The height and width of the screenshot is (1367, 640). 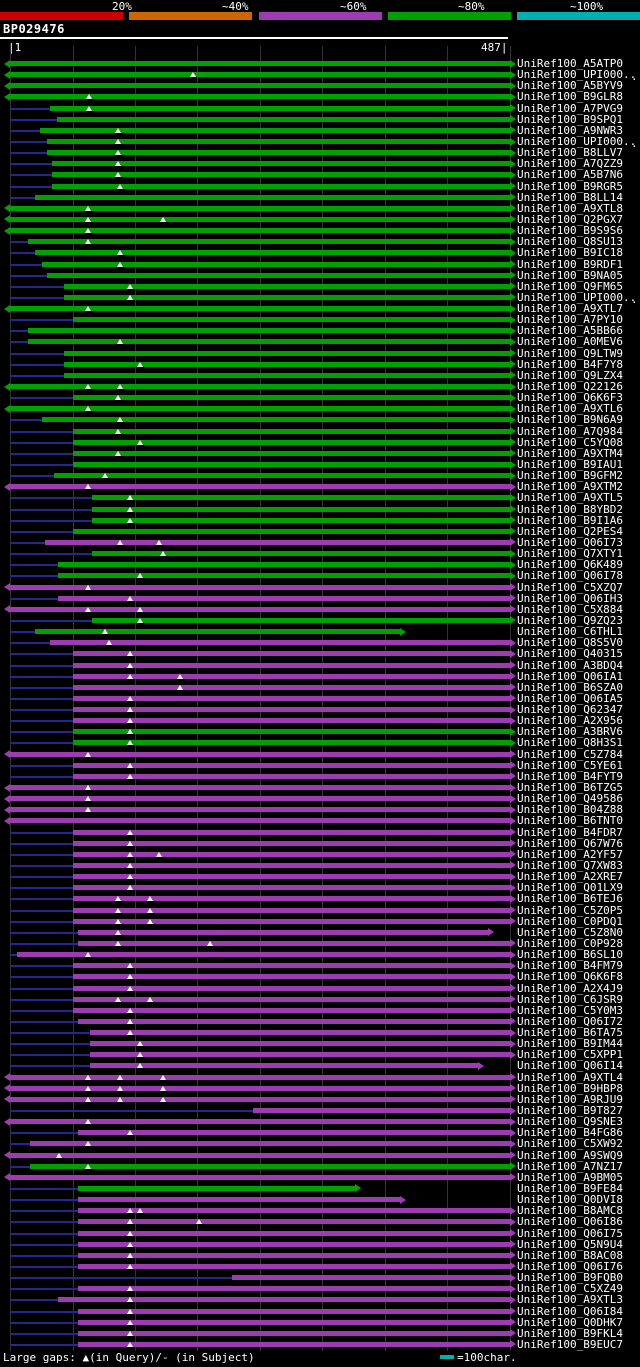 What do you see at coordinates (570, 1188) in the screenshot?
I see `hit-label: UniRef100_B9FE84` at bounding box center [570, 1188].